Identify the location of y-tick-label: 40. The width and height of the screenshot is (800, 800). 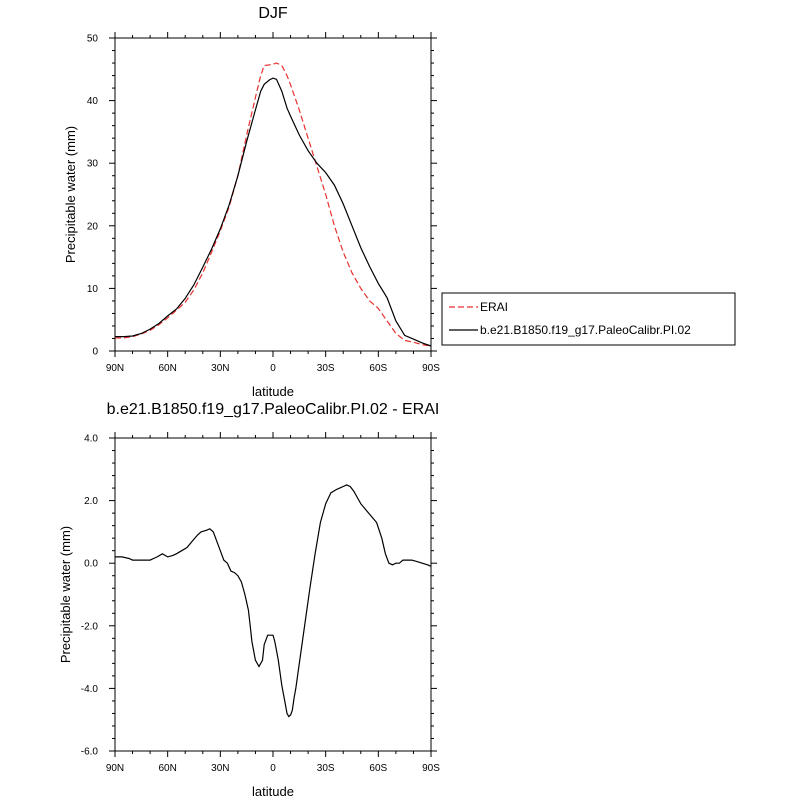
(93, 101).